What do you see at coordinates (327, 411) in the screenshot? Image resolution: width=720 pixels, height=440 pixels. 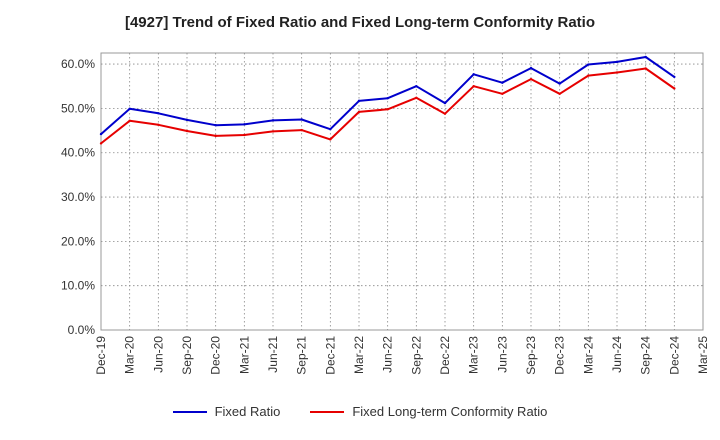 I see `legend-swatch-conformity-ratio` at bounding box center [327, 411].